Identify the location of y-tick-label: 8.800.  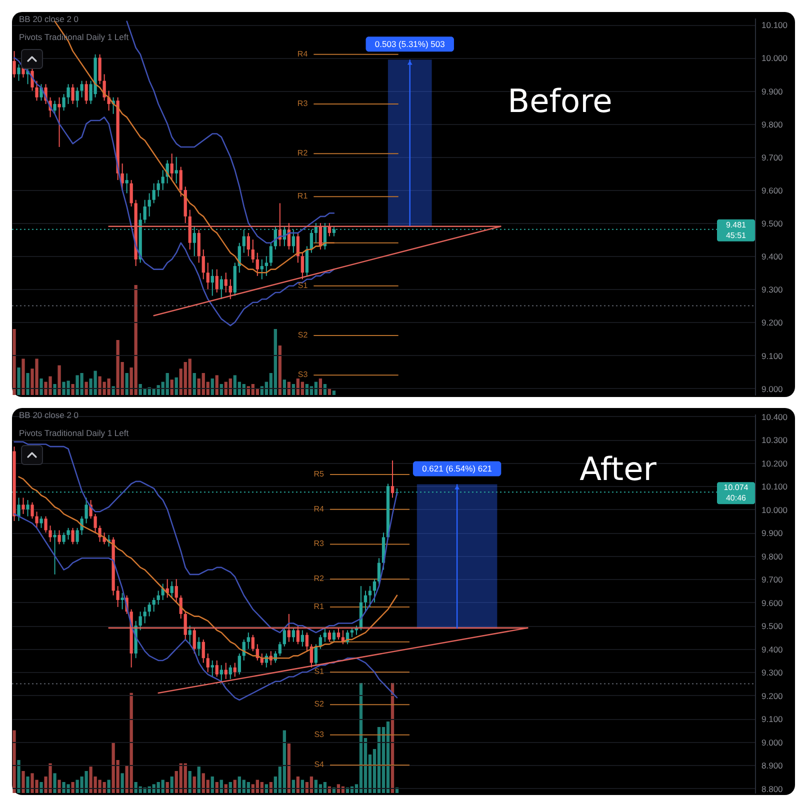
(773, 789).